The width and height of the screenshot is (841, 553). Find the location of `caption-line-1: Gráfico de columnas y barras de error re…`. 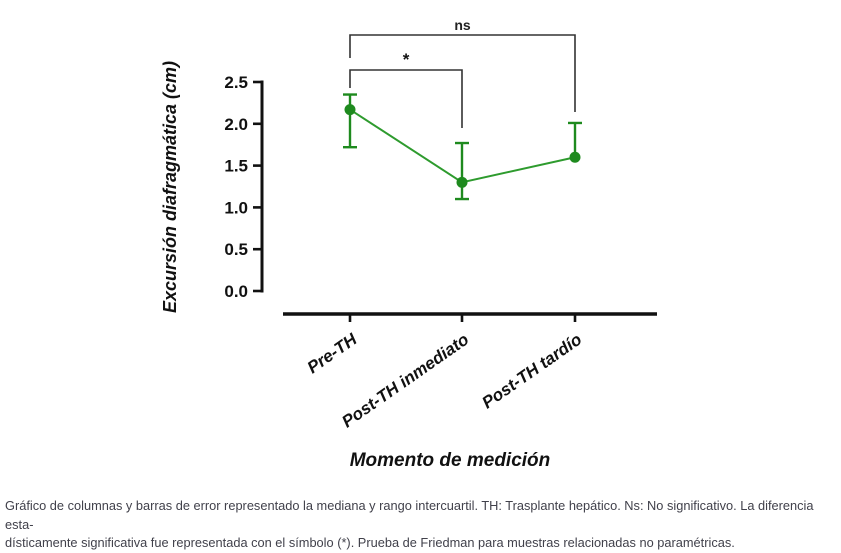

caption-line-1: Gráfico de columnas y barras de error re… is located at coordinates (409, 515).